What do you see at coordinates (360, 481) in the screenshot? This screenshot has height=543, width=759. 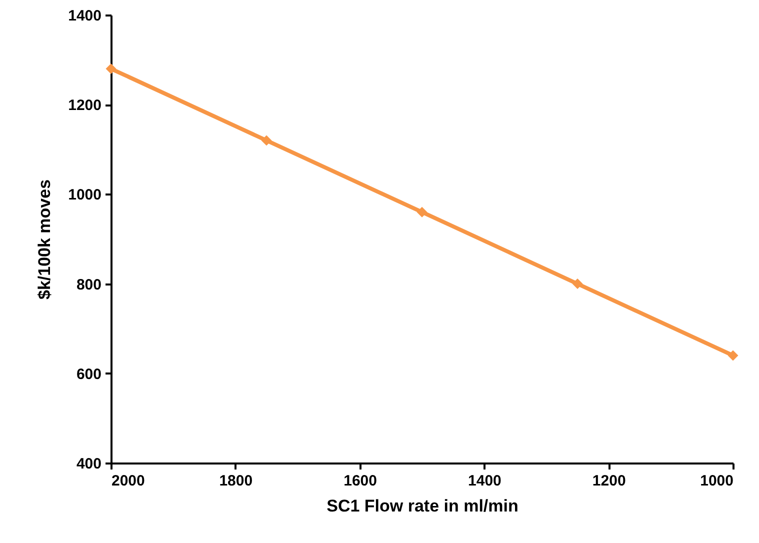 I see `x-tick-label: 1600` at bounding box center [360, 481].